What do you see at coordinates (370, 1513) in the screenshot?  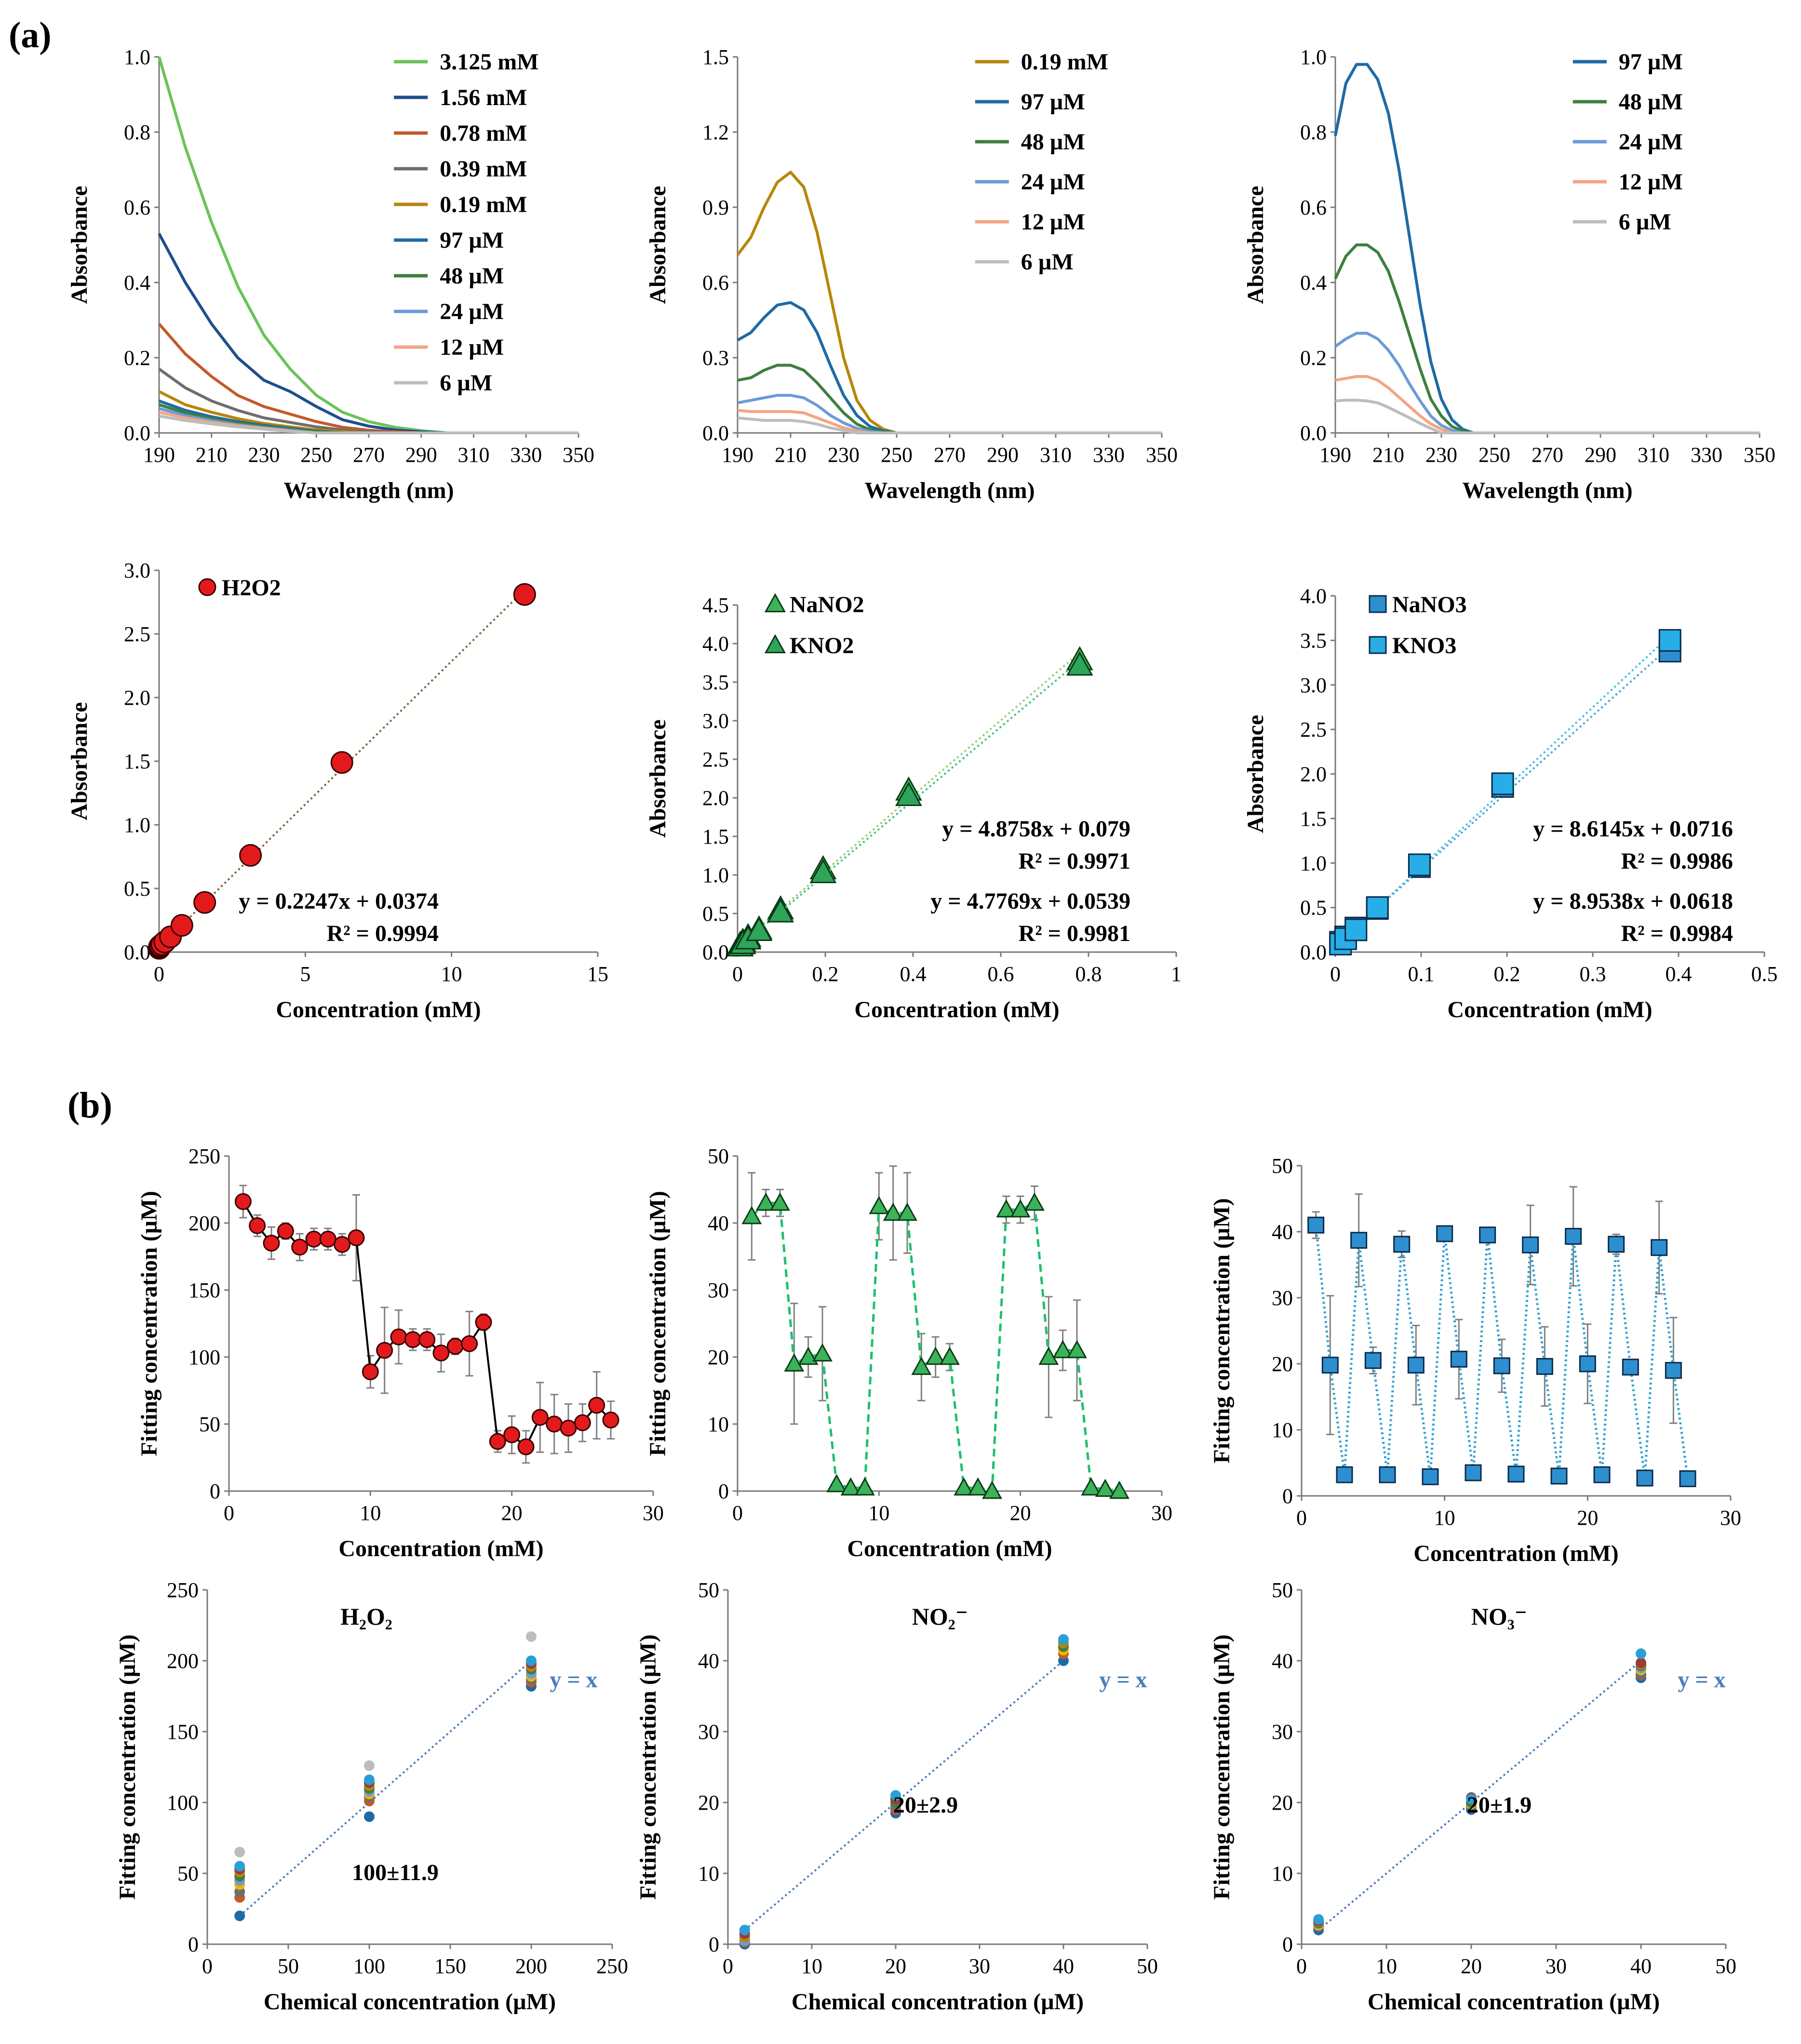 I see `x-tick-label: 10` at bounding box center [370, 1513].